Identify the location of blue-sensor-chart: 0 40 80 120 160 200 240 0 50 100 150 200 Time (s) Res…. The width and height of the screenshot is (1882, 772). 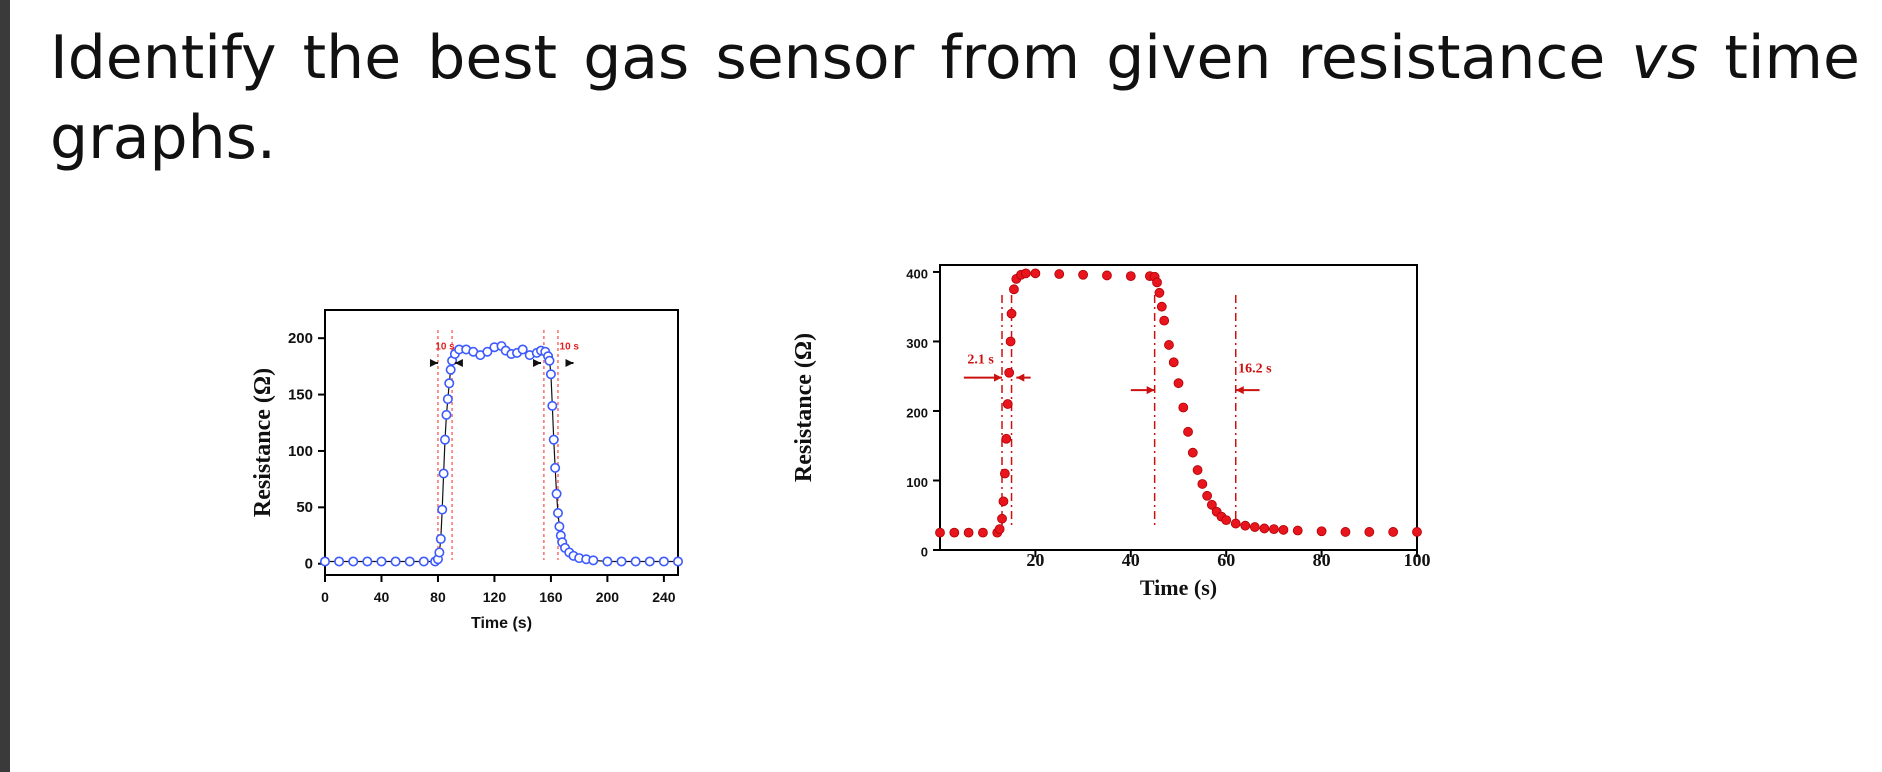
(466, 470).